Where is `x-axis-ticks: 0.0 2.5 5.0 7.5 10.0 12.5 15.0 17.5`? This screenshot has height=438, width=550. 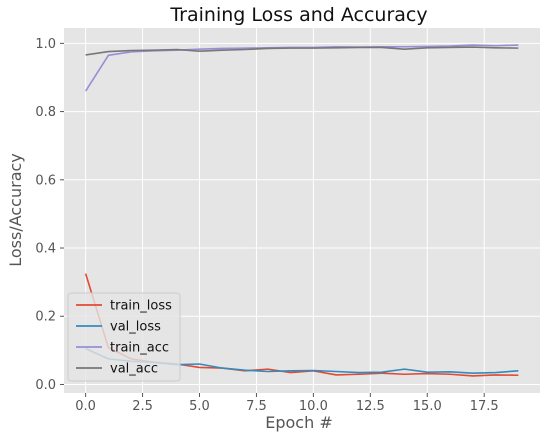 x-axis-ticks: 0.0 2.5 5.0 7.5 10.0 12.5 15.0 17.5 is located at coordinates (287, 403).